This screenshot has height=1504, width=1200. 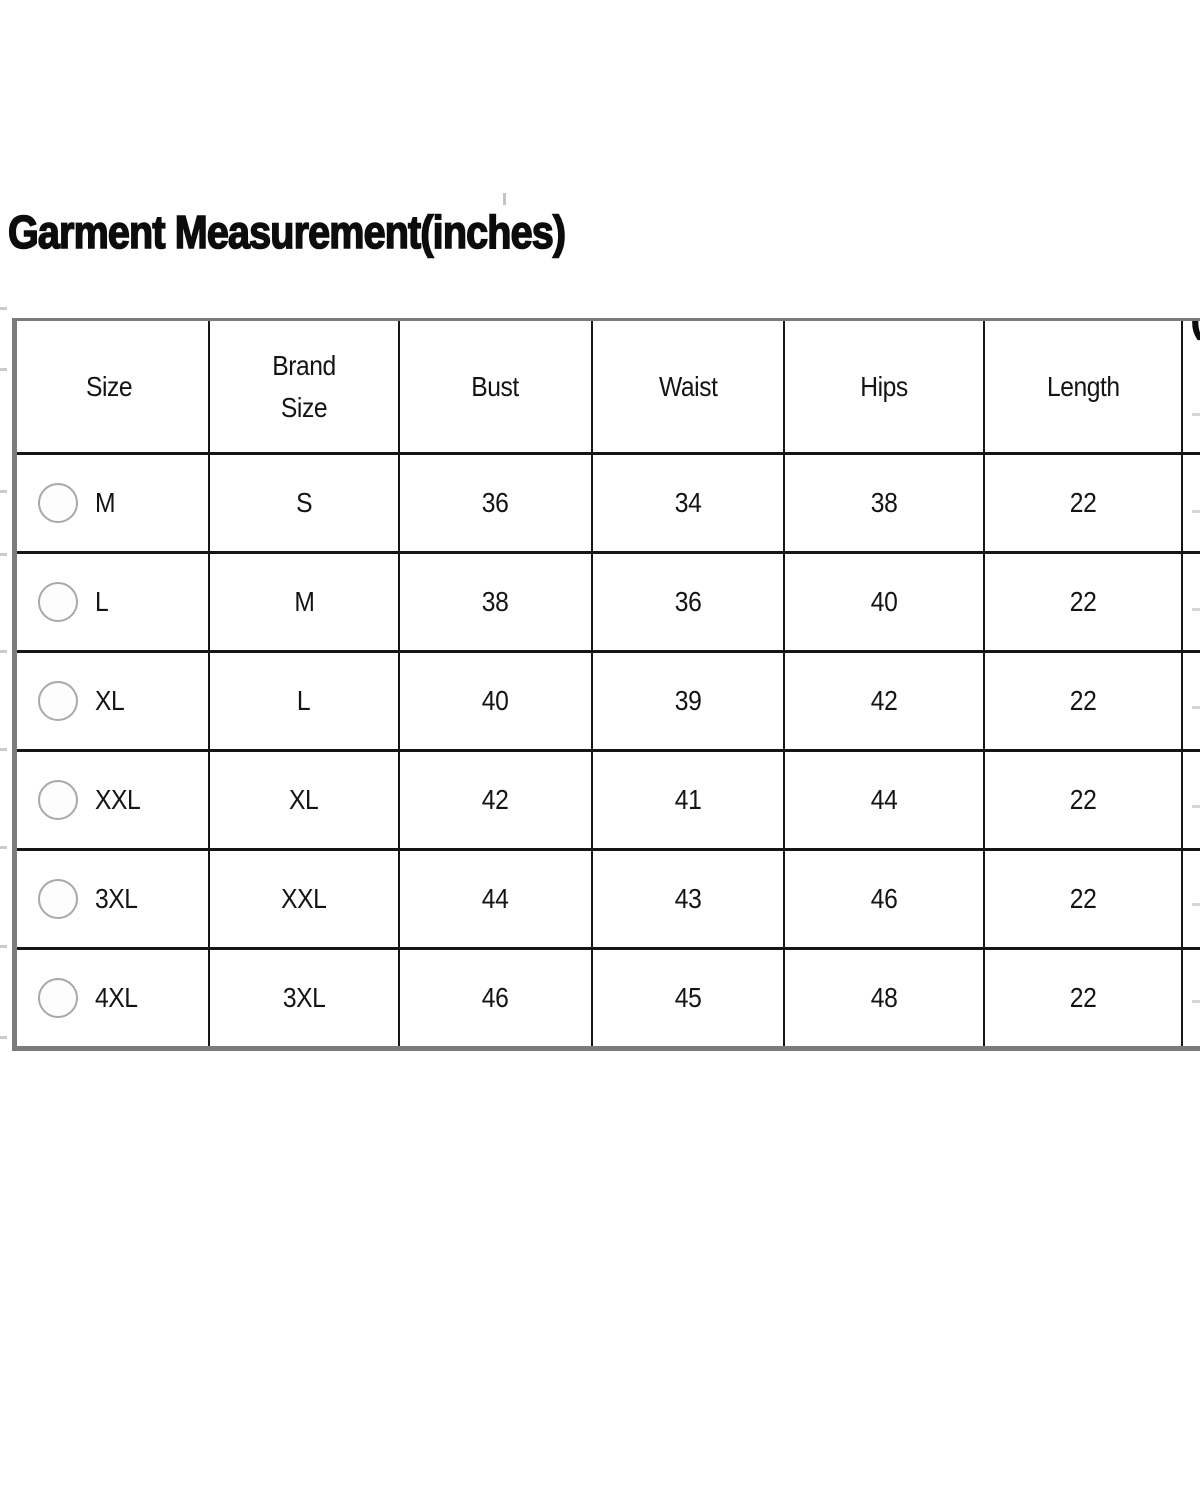 What do you see at coordinates (58, 899) in the screenshot?
I see `size-radio-3xl` at bounding box center [58, 899].